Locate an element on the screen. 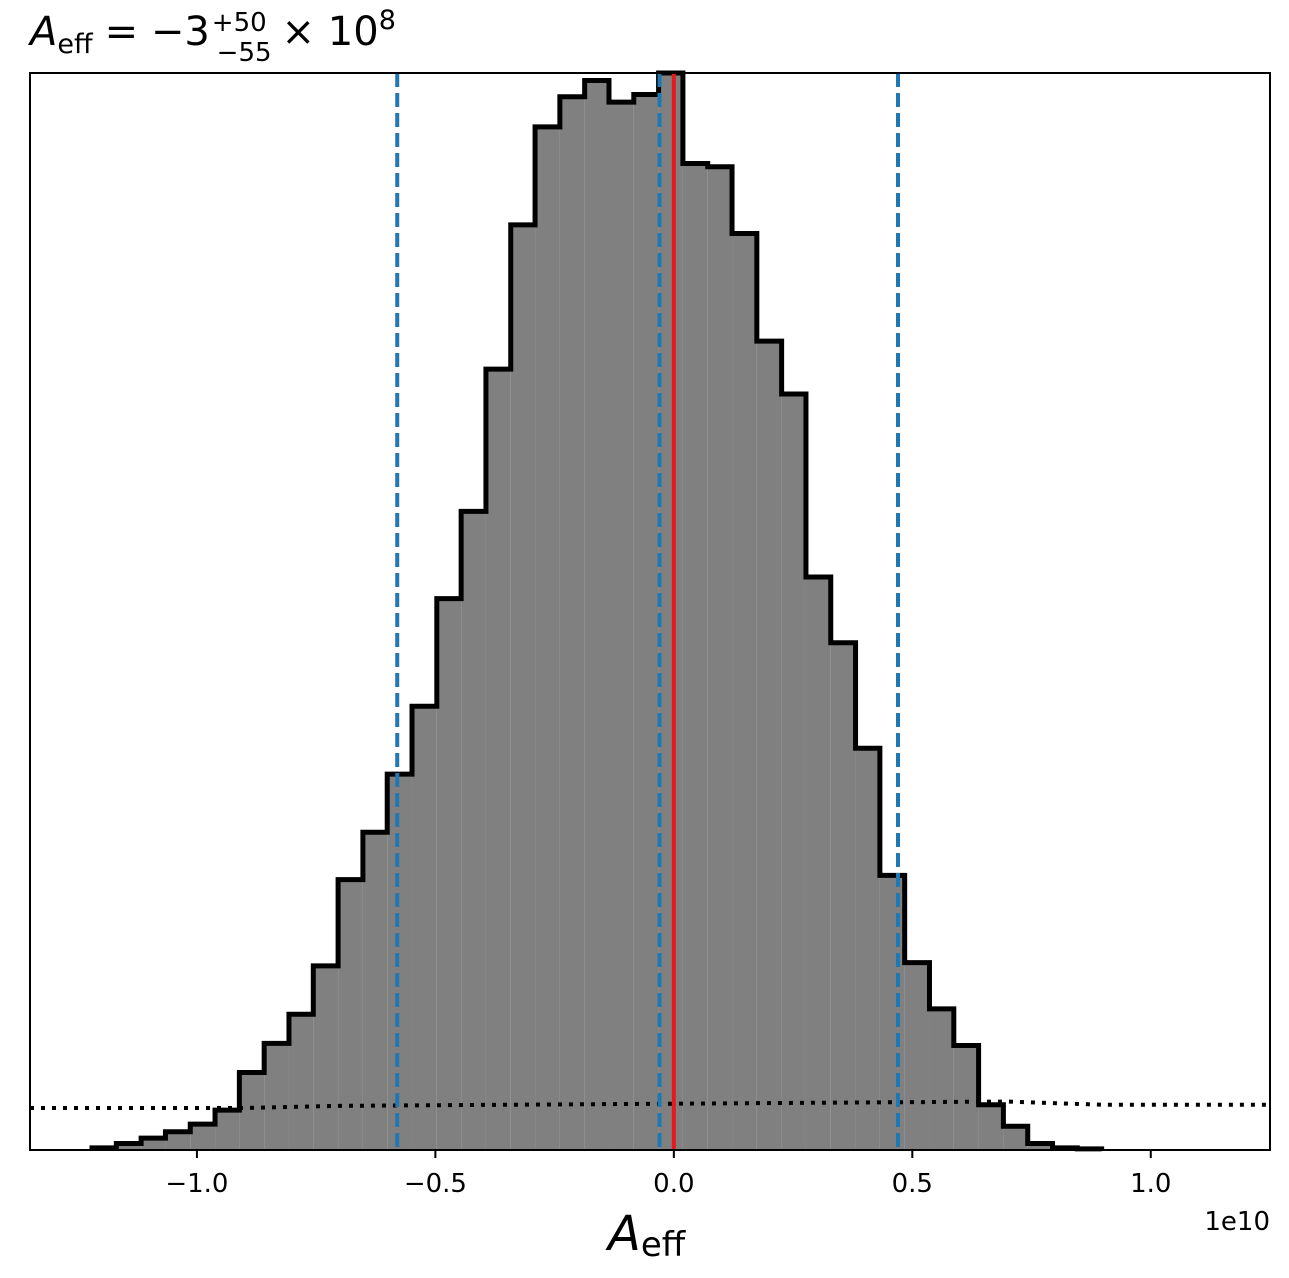 The width and height of the screenshot is (1289, 1278). title-subscript: eff is located at coordinates (75, 44).